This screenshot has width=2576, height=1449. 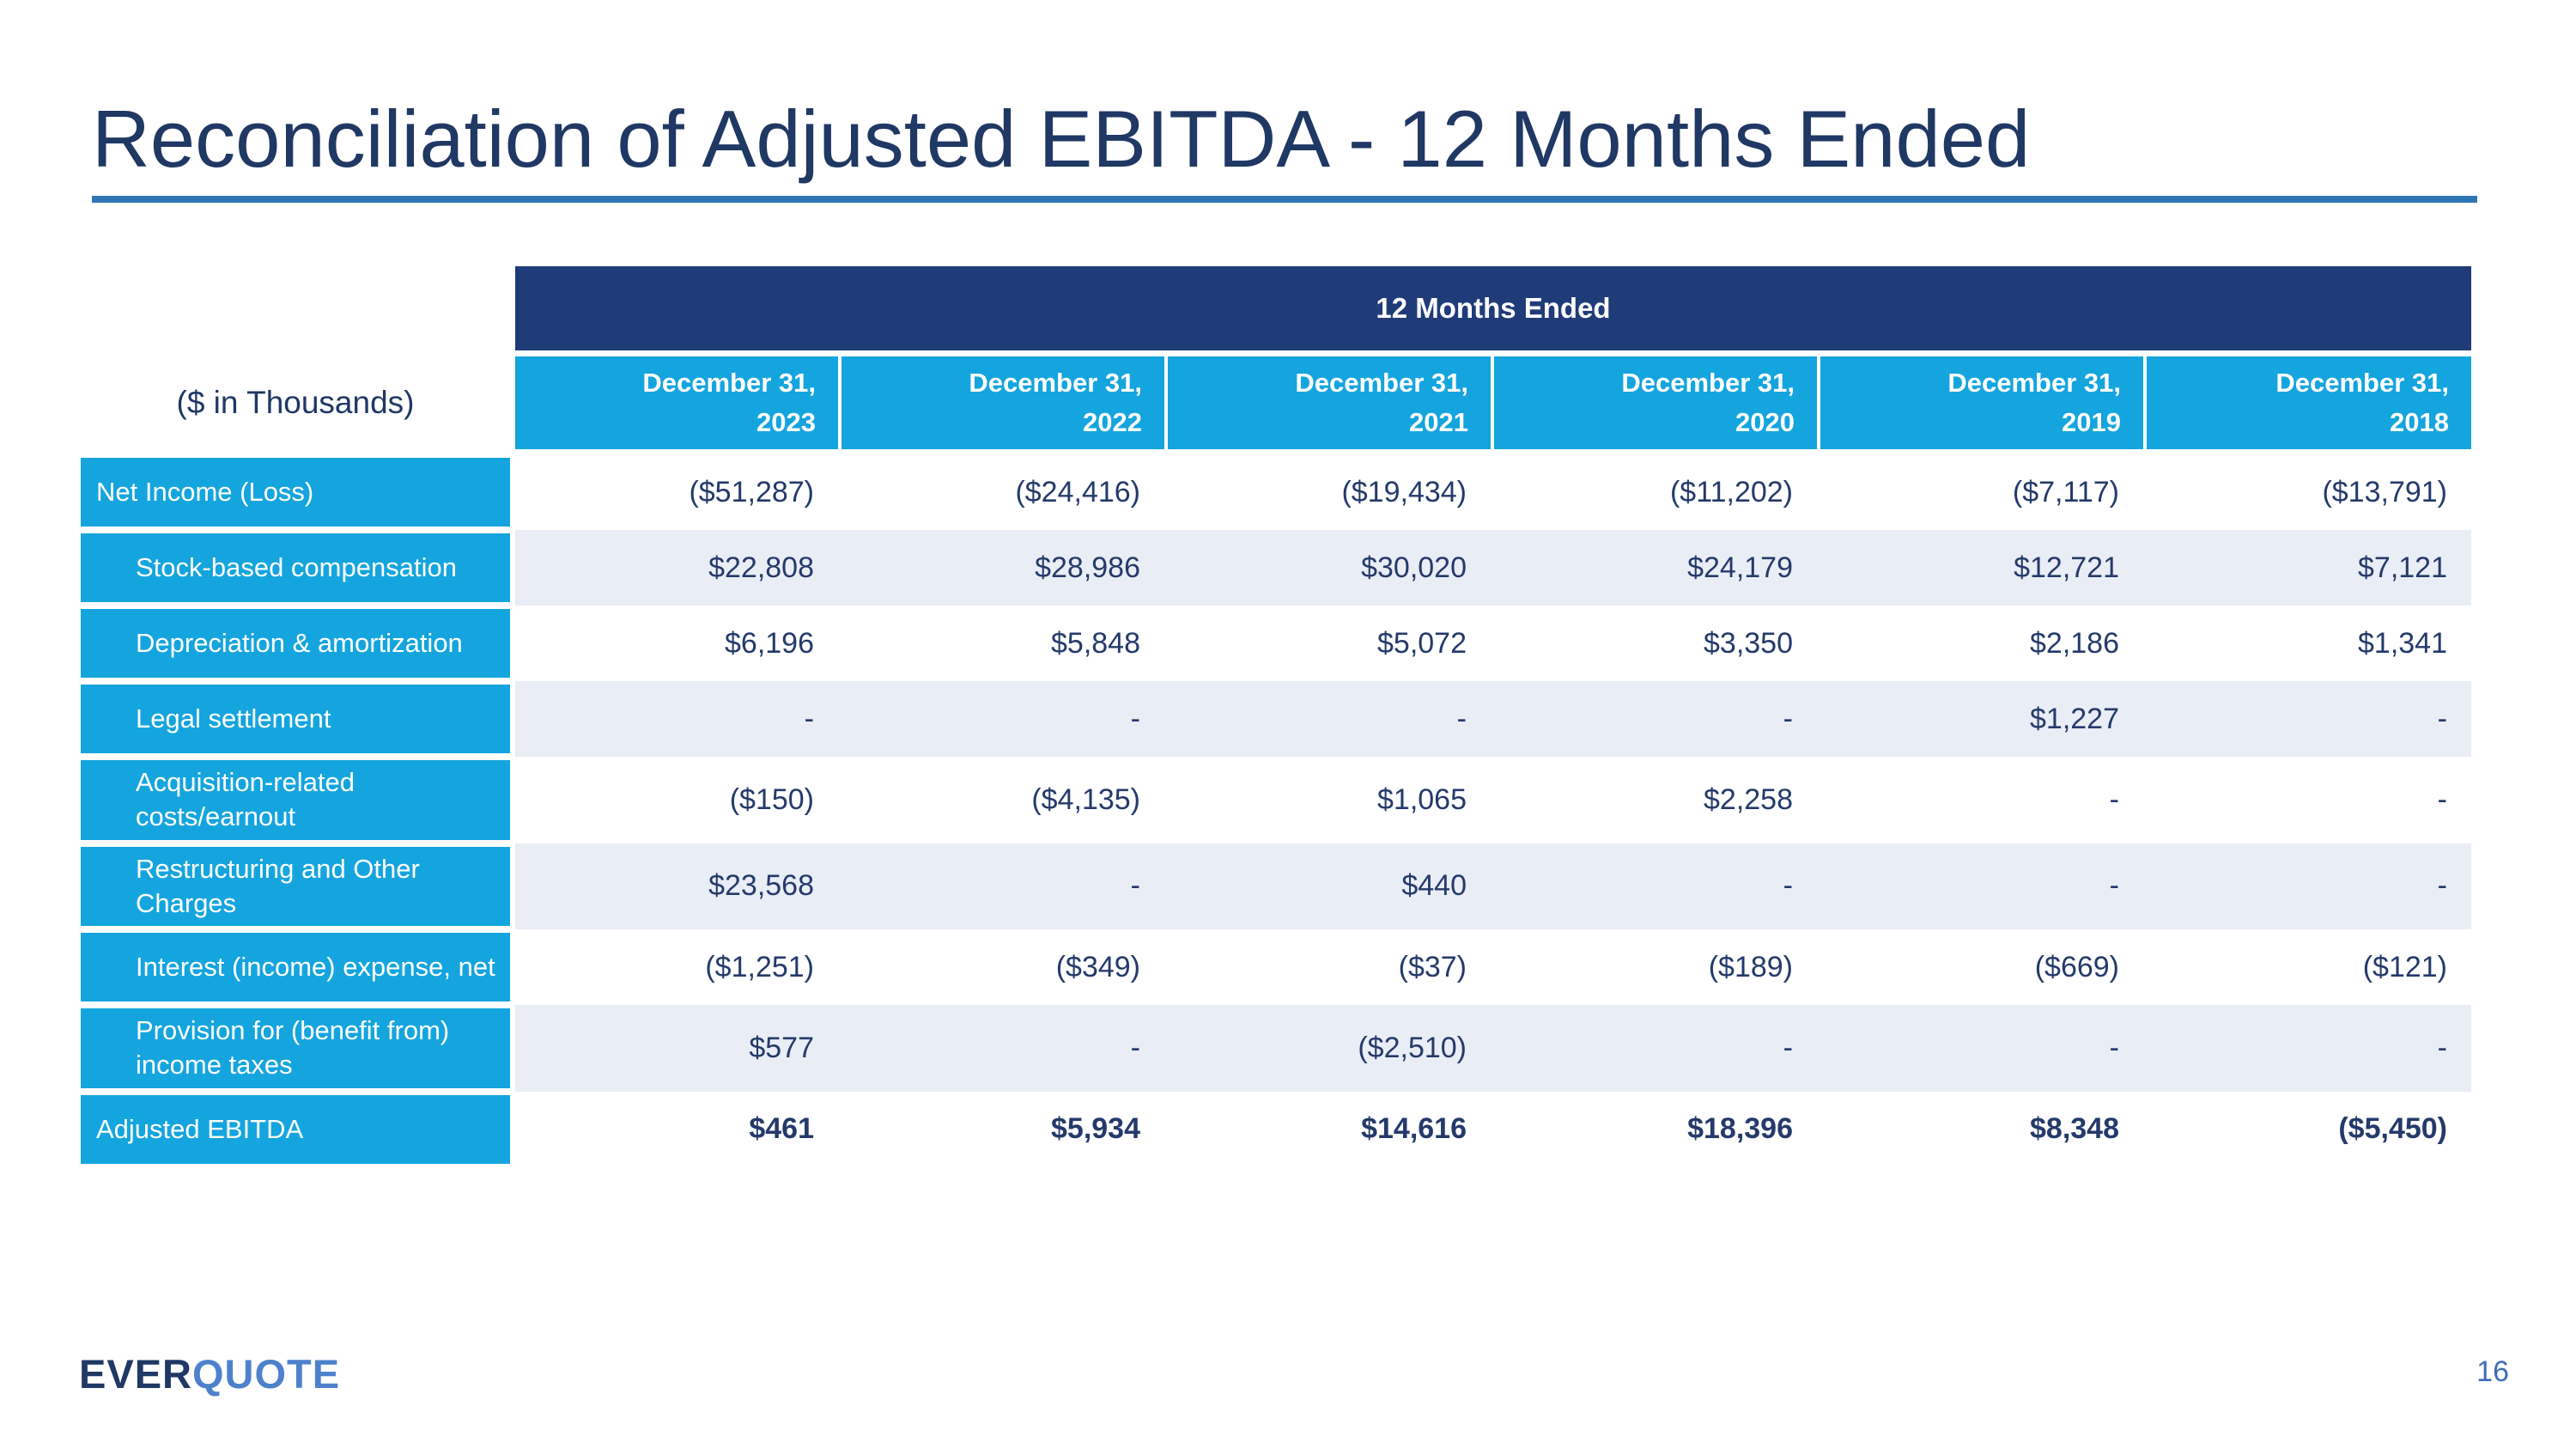 I want to click on value-cell: $6,196, so click(x=770, y=643).